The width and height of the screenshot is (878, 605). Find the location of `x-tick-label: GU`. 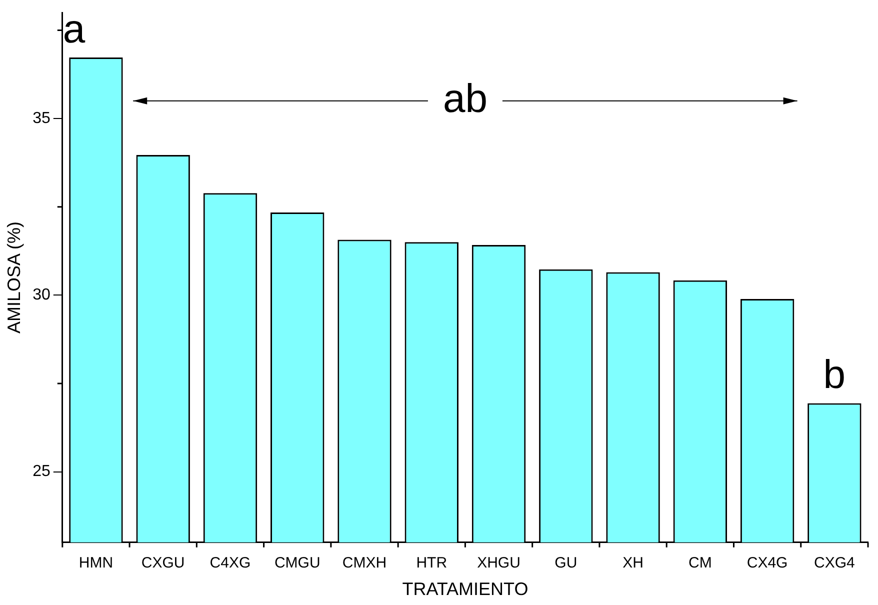

x-tick-label: GU is located at coordinates (566, 563).